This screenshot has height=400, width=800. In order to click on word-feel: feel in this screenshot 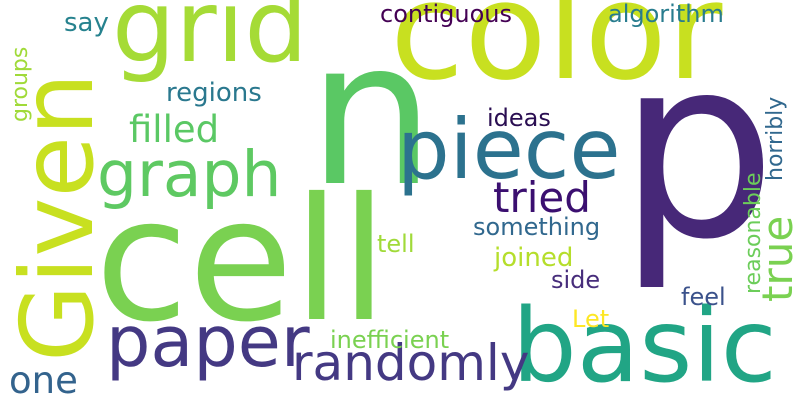, I will do `click(703, 297)`.